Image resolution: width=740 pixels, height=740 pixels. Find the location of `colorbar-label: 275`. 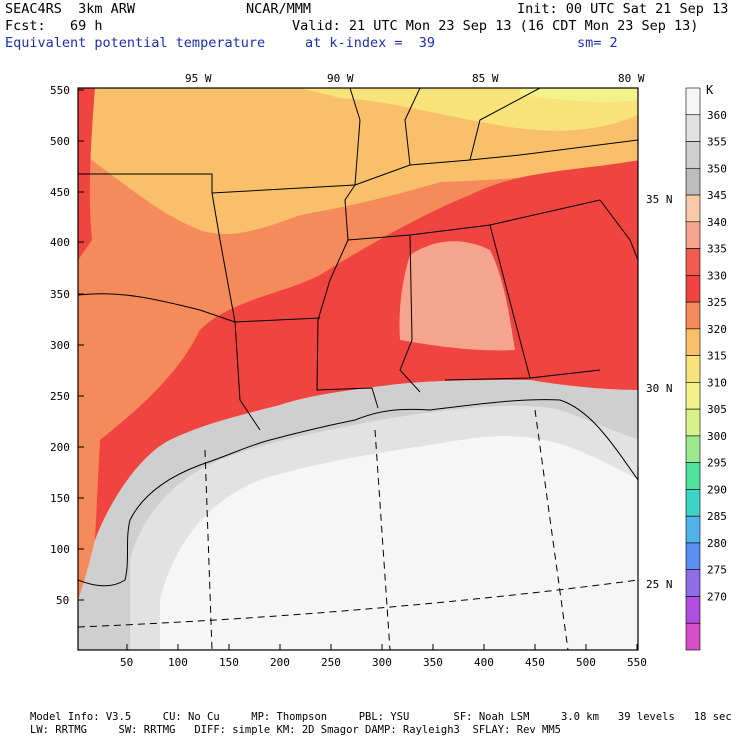

colorbar-label: 275 is located at coordinates (717, 570).